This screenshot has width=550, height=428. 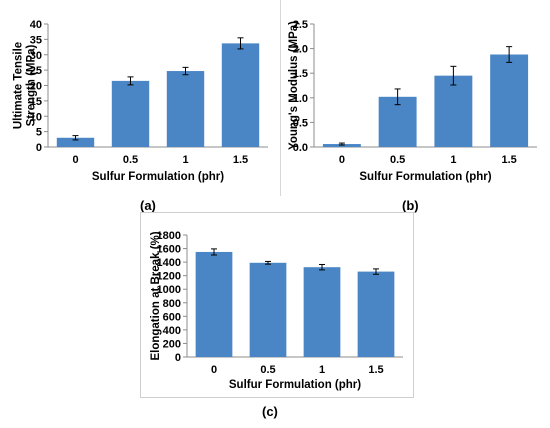 What do you see at coordinates (300, 74) in the screenshot?
I see `y-tick-label: 1.5` at bounding box center [300, 74].